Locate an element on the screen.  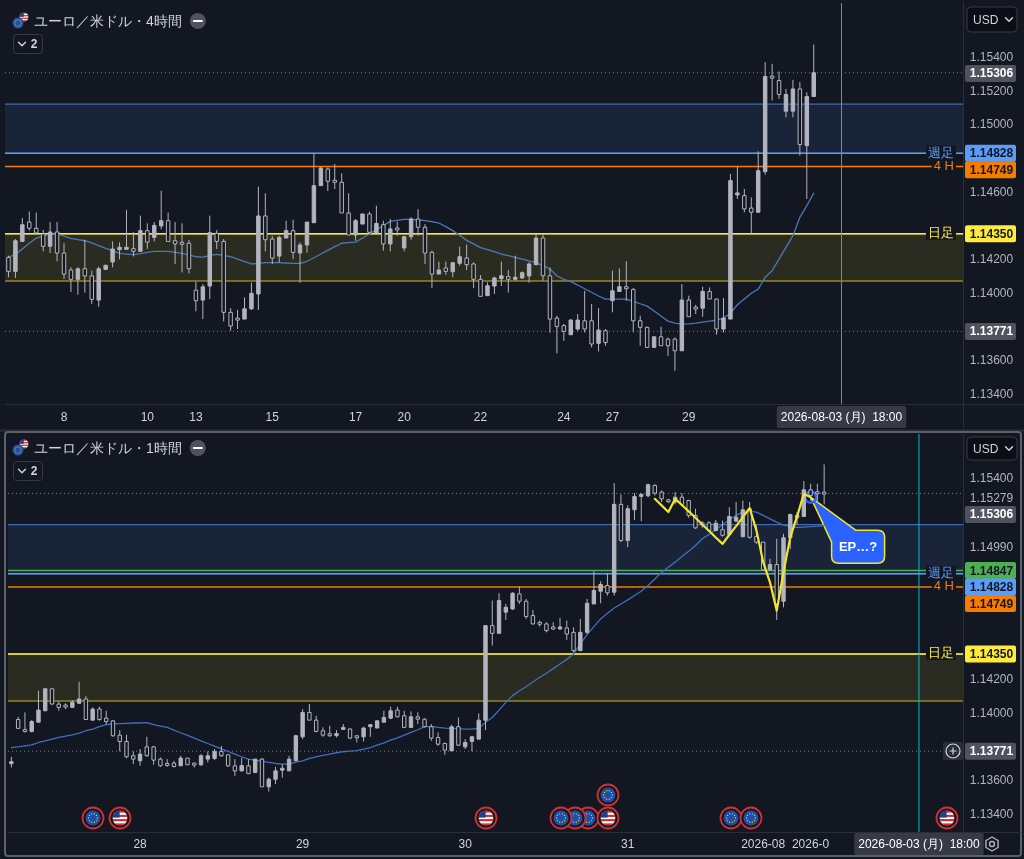
x-tick-label: 27 is located at coordinates (612, 417).